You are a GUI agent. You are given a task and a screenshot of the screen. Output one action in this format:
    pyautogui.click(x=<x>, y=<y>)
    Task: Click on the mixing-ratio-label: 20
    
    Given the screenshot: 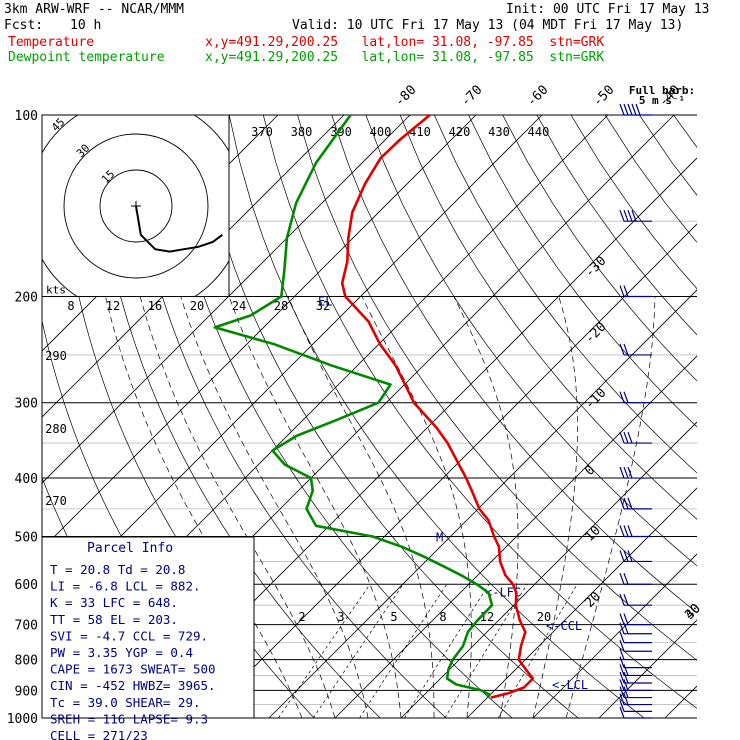 What is the action you would take?
    pyautogui.click(x=197, y=306)
    